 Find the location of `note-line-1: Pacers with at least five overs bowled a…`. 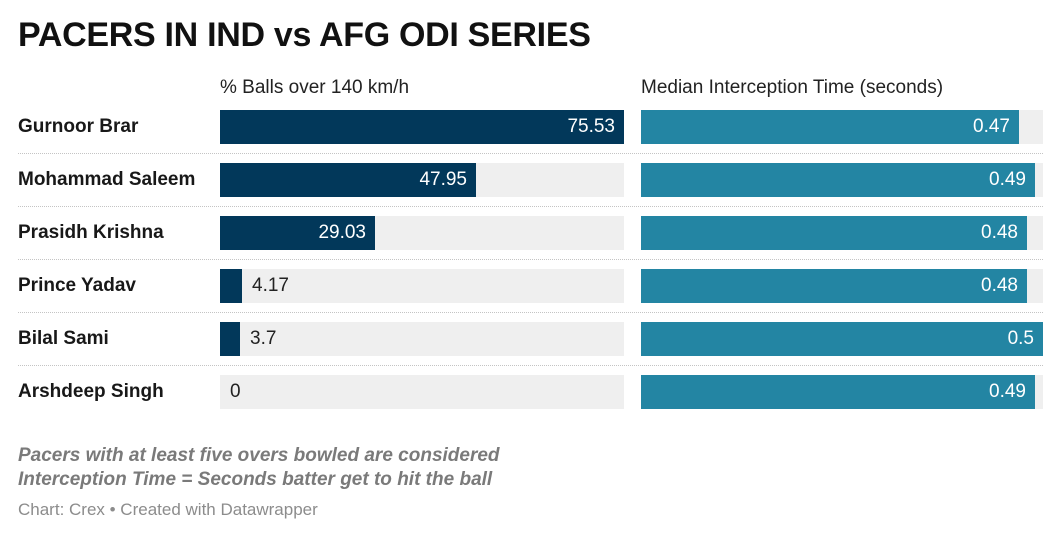

note-line-1: Pacers with at least five overs bowled a… is located at coordinates (259, 455).